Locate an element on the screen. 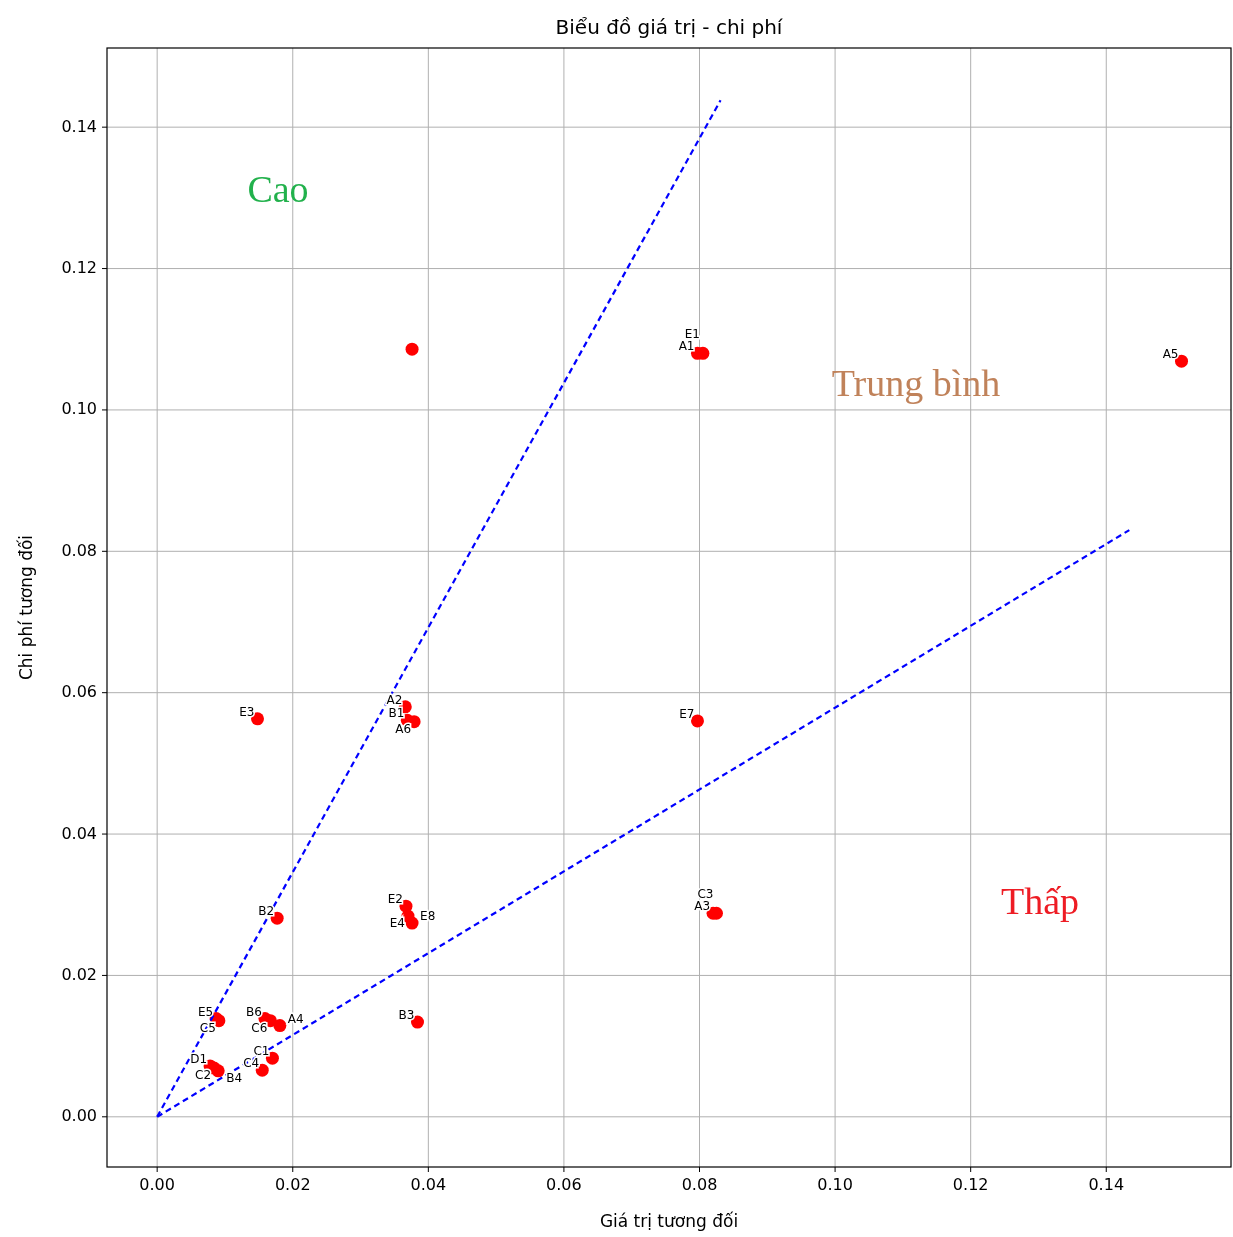 Image resolution: width=1233 pixels, height=1237 pixels. annotation: A3 is located at coordinates (702, 906).